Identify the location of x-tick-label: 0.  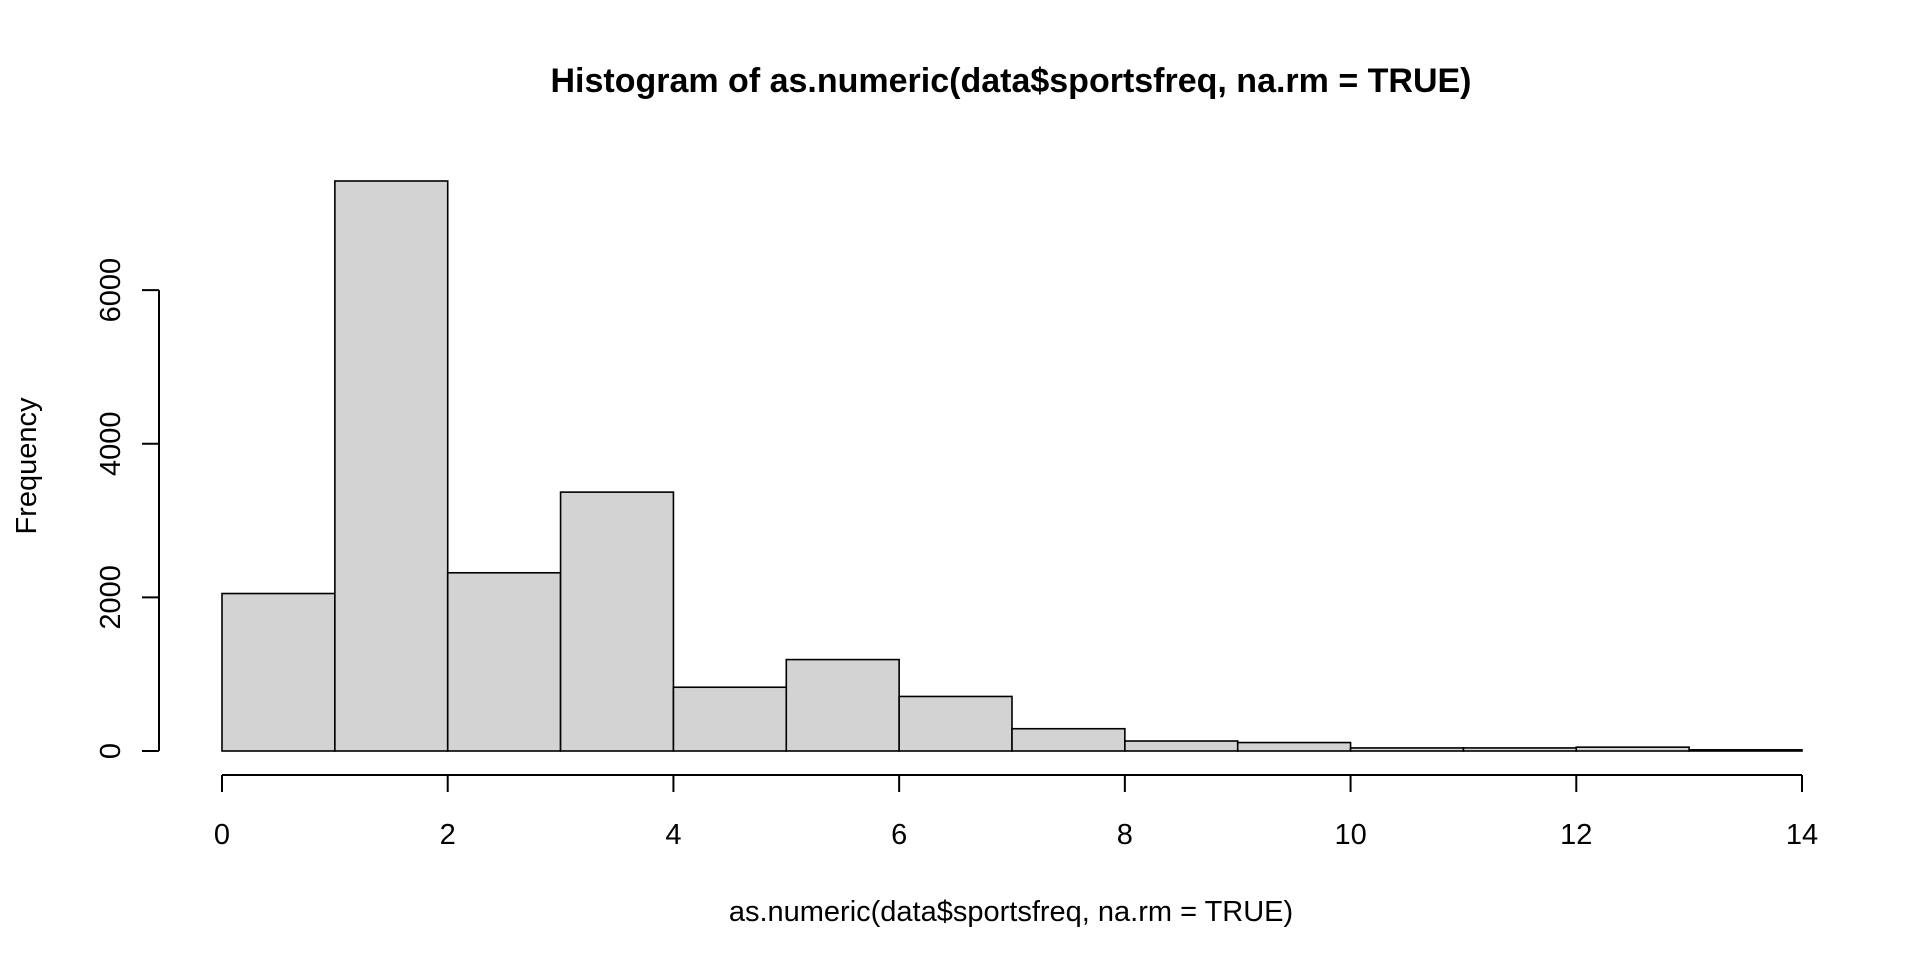
(222, 835).